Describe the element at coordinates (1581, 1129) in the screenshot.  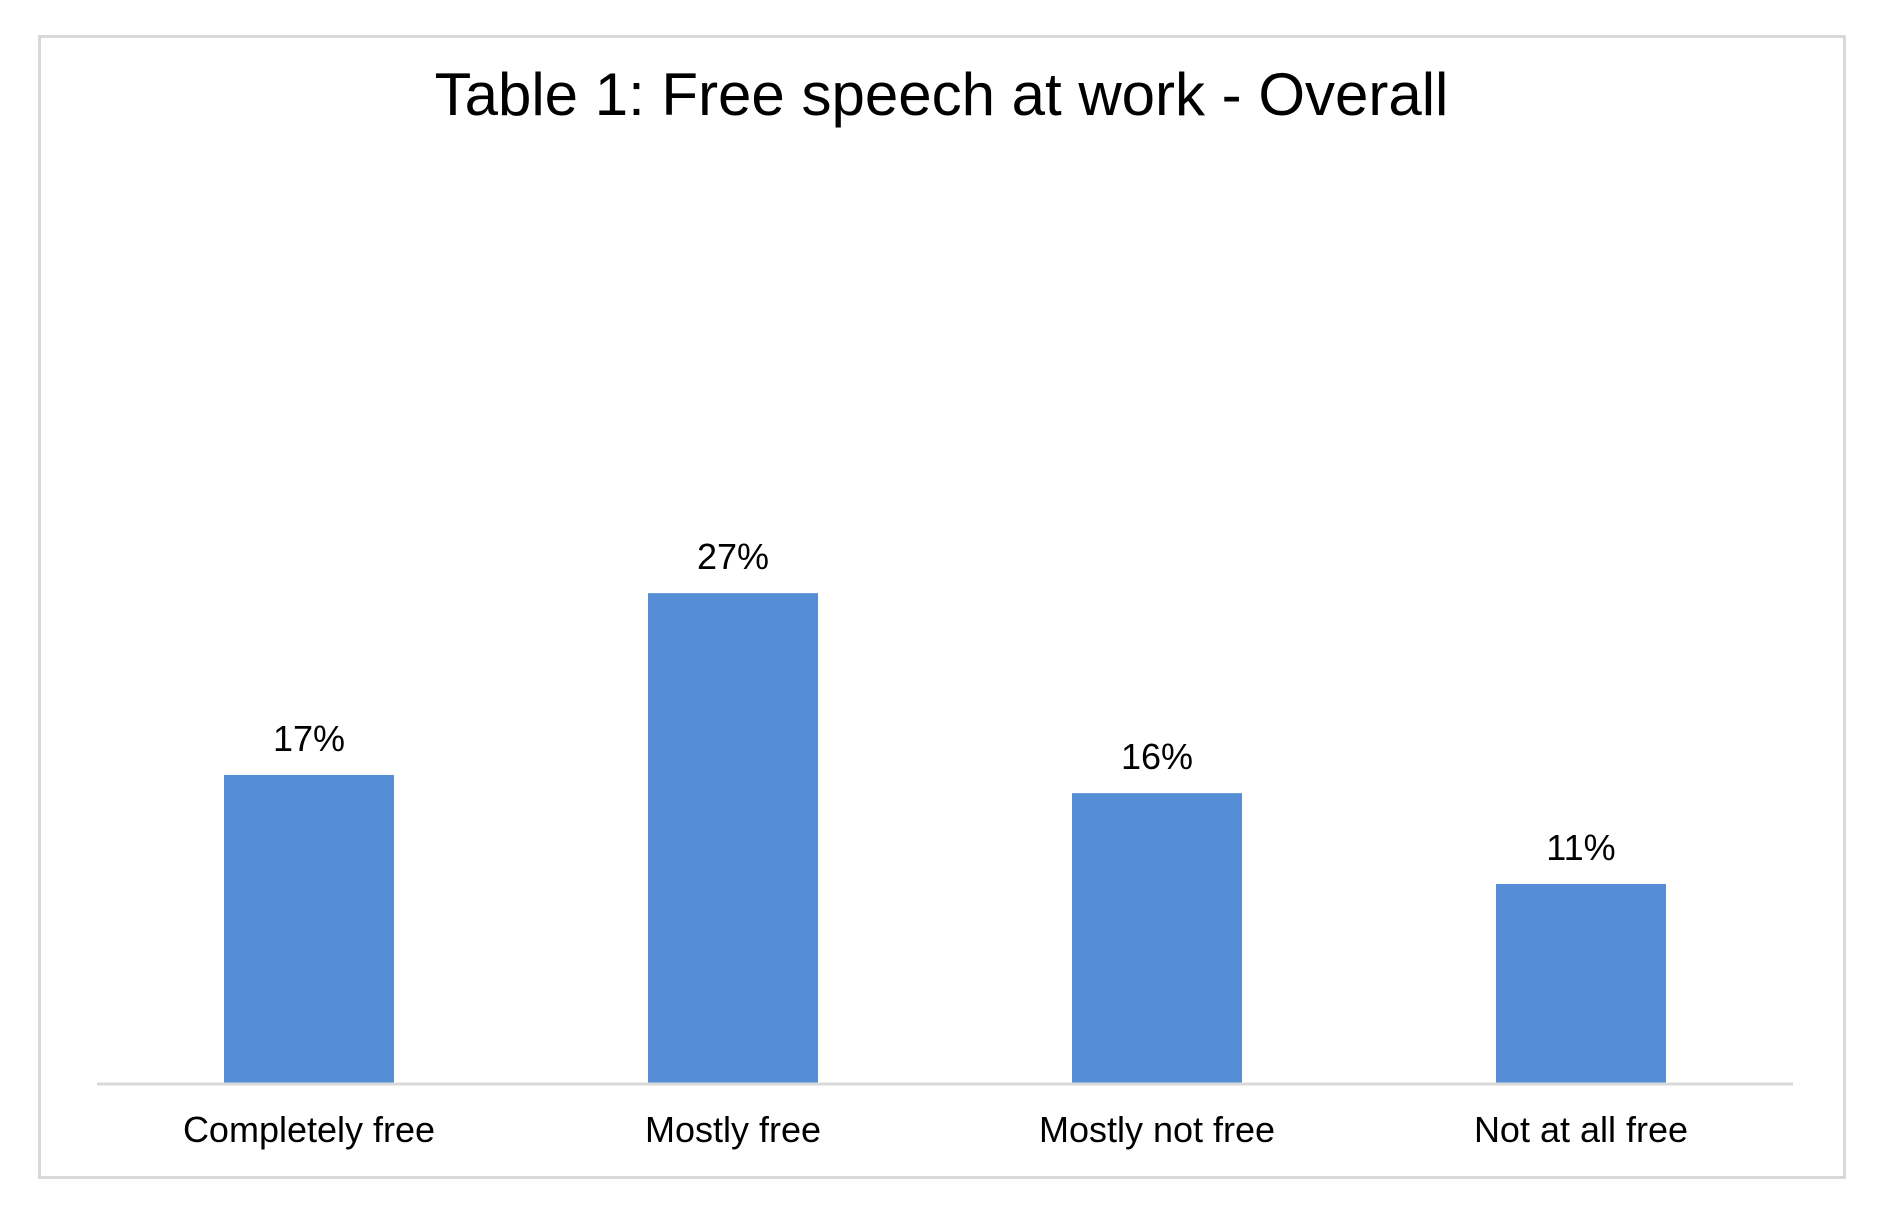
I see `x-tick-label: Not at all free` at that location.